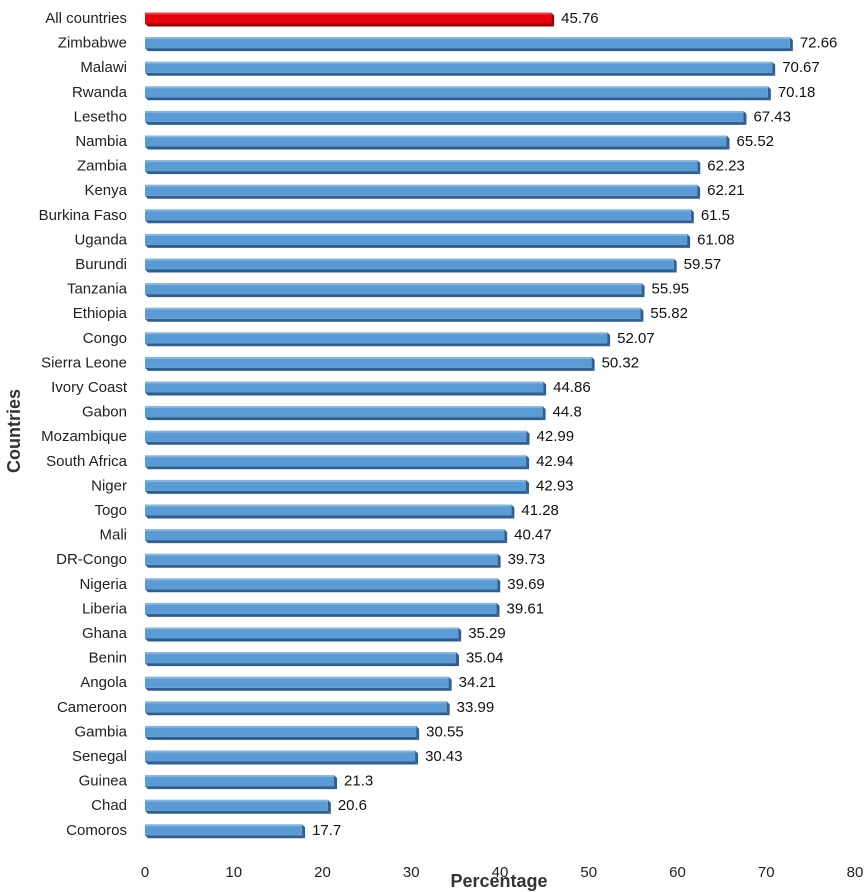 The width and height of the screenshot is (865, 892). Describe the element at coordinates (671, 289) in the screenshot. I see `value-label: 55.95` at that location.